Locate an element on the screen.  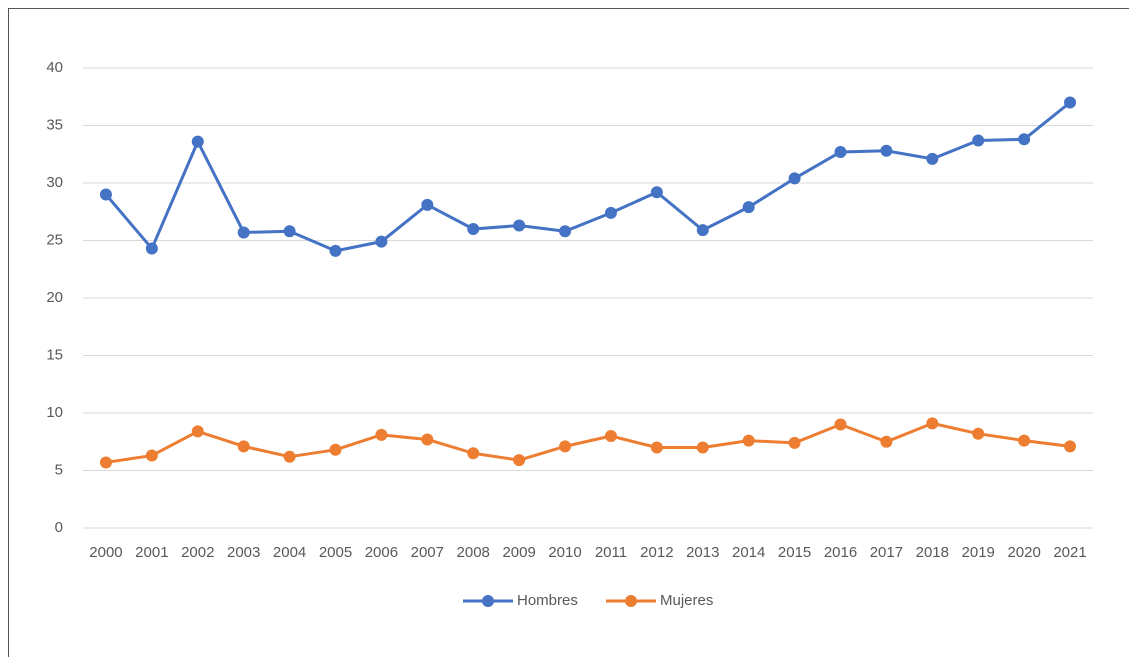
x-tick-label: 2017 is located at coordinates (886, 552).